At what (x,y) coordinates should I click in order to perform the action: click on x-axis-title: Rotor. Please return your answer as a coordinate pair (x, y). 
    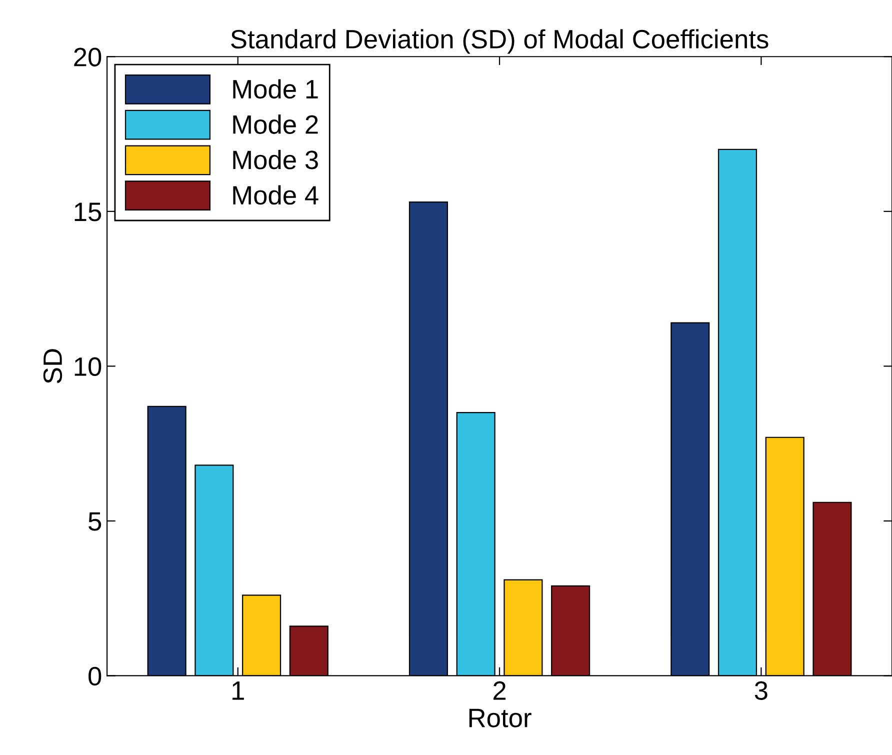
    Looking at the image, I should click on (500, 718).